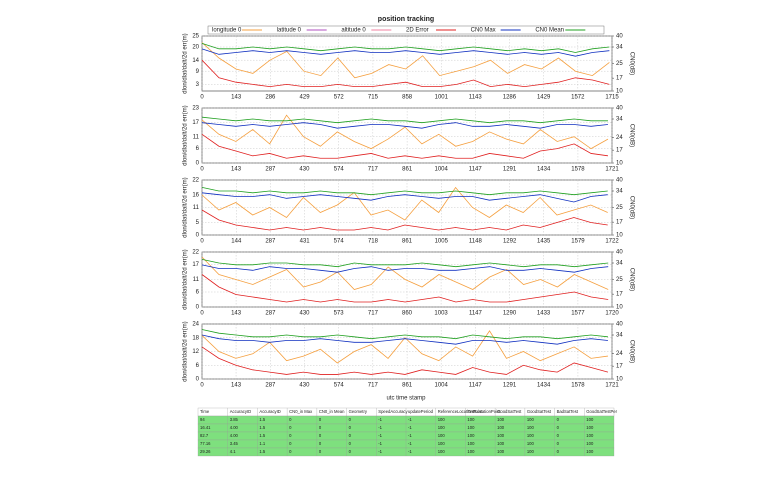  I want to click on x-tick-label: 1434, so click(544, 386).